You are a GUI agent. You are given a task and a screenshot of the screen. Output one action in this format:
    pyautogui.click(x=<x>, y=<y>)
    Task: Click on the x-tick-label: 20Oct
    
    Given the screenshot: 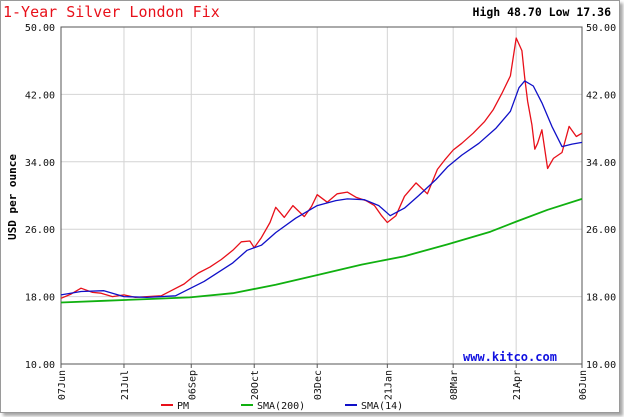 What is the action you would take?
    pyautogui.click(x=255, y=385)
    